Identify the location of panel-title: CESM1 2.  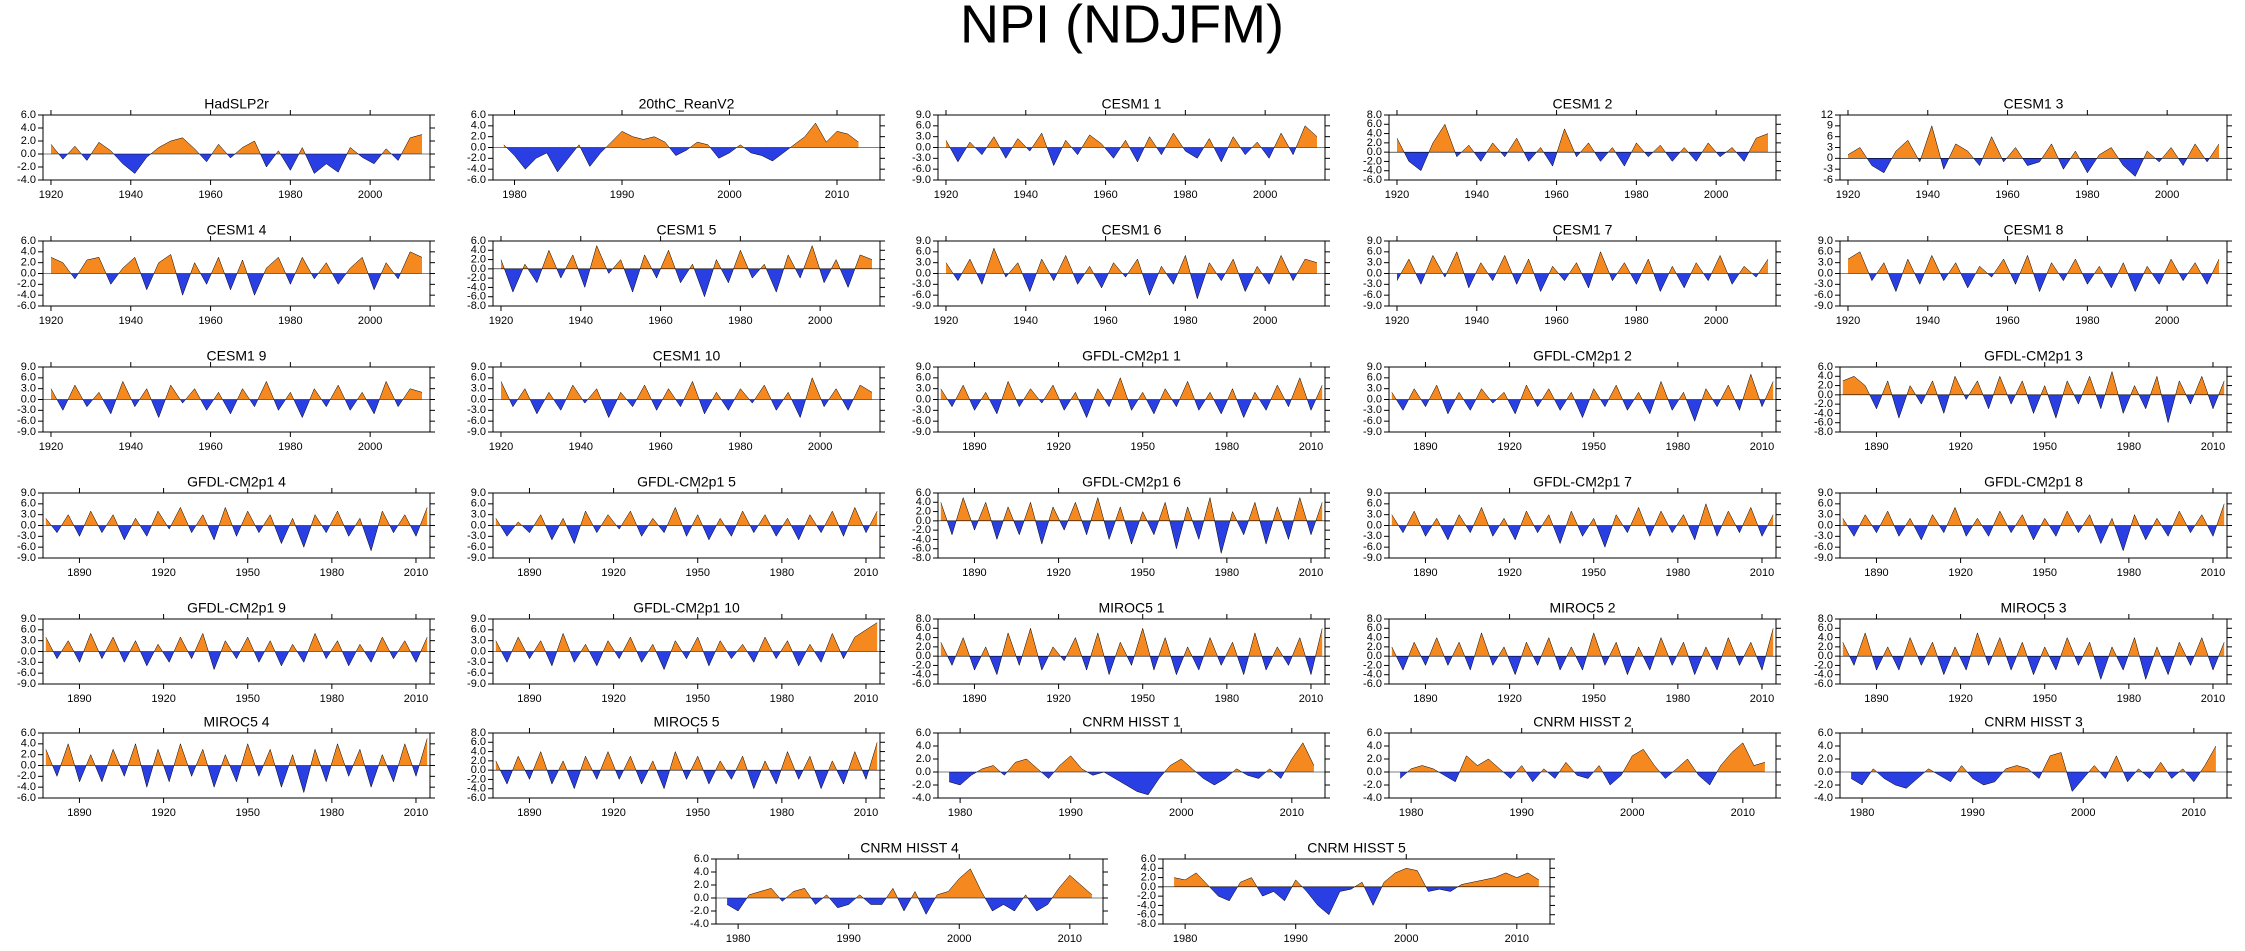
(1583, 104).